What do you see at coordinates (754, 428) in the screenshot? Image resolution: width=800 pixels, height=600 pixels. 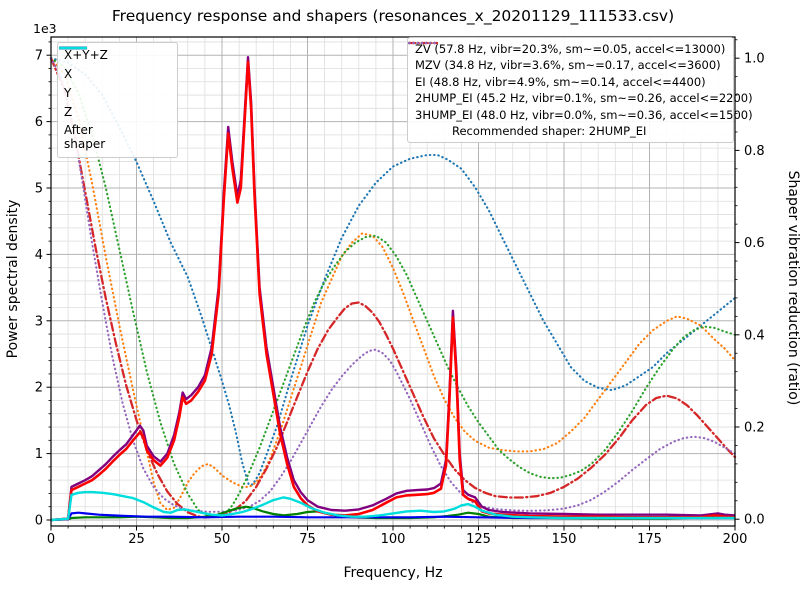 I see `y-right-tick-label: 0.2` at bounding box center [754, 428].